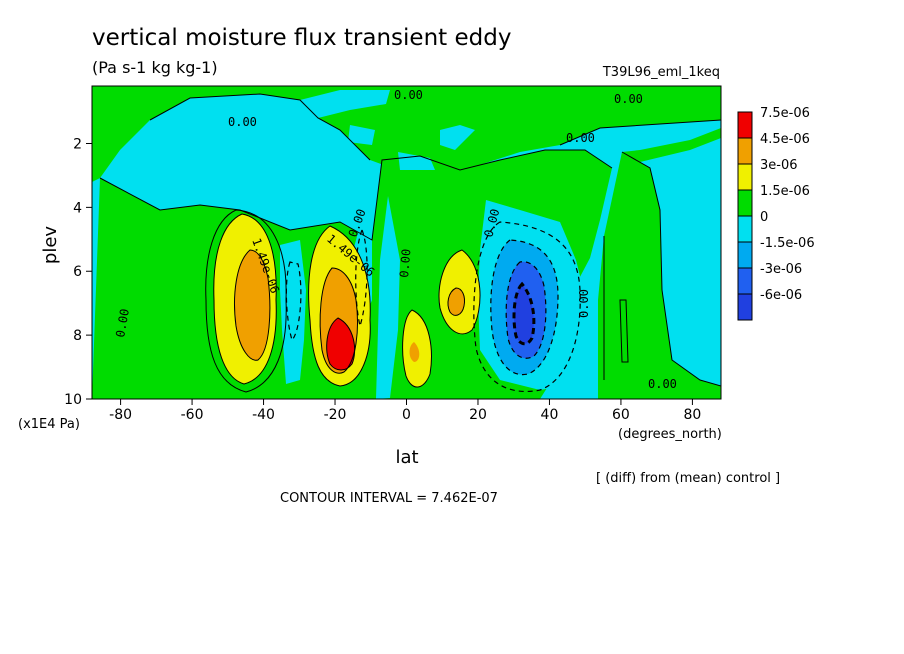 This screenshot has width=904, height=654. I want to click on x-tick-label: 0, so click(406, 415).